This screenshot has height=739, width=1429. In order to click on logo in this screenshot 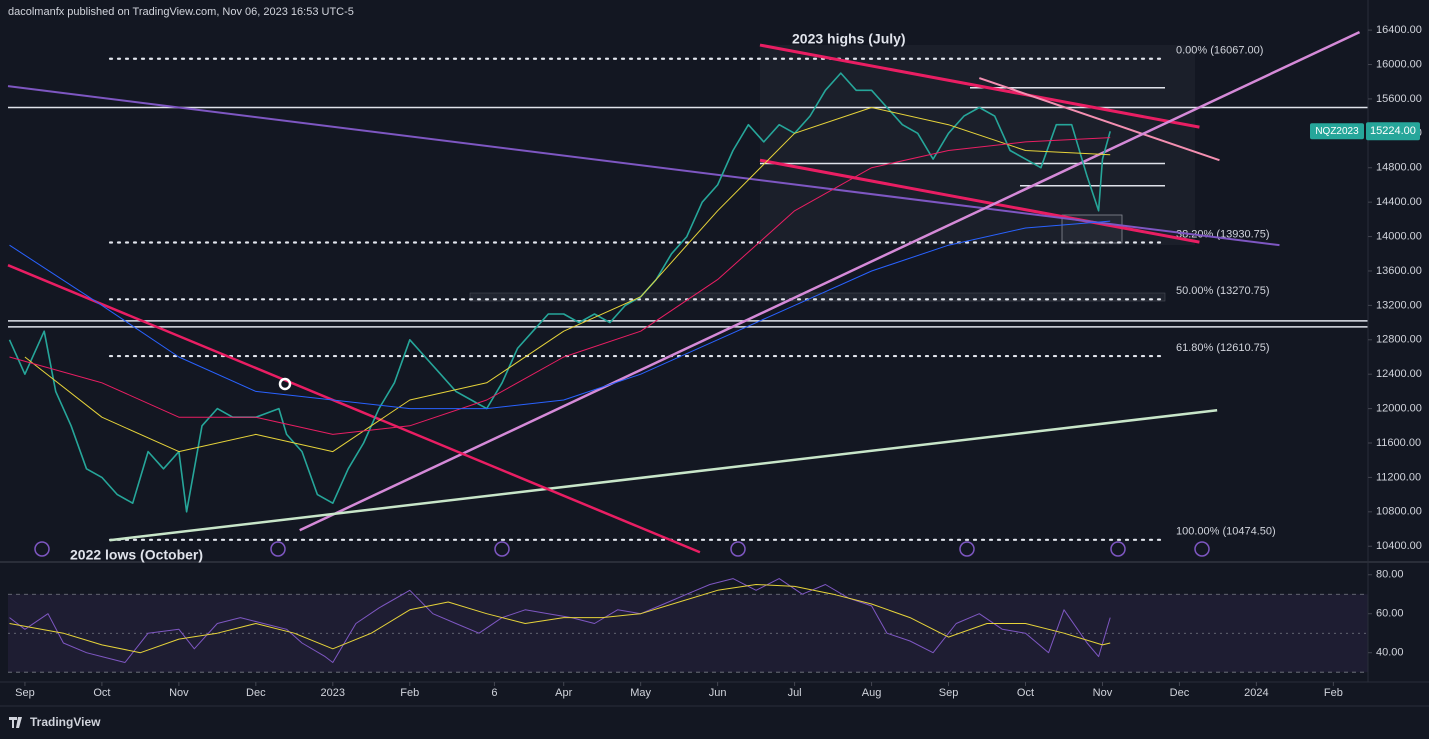, I will do `click(15, 722)`.